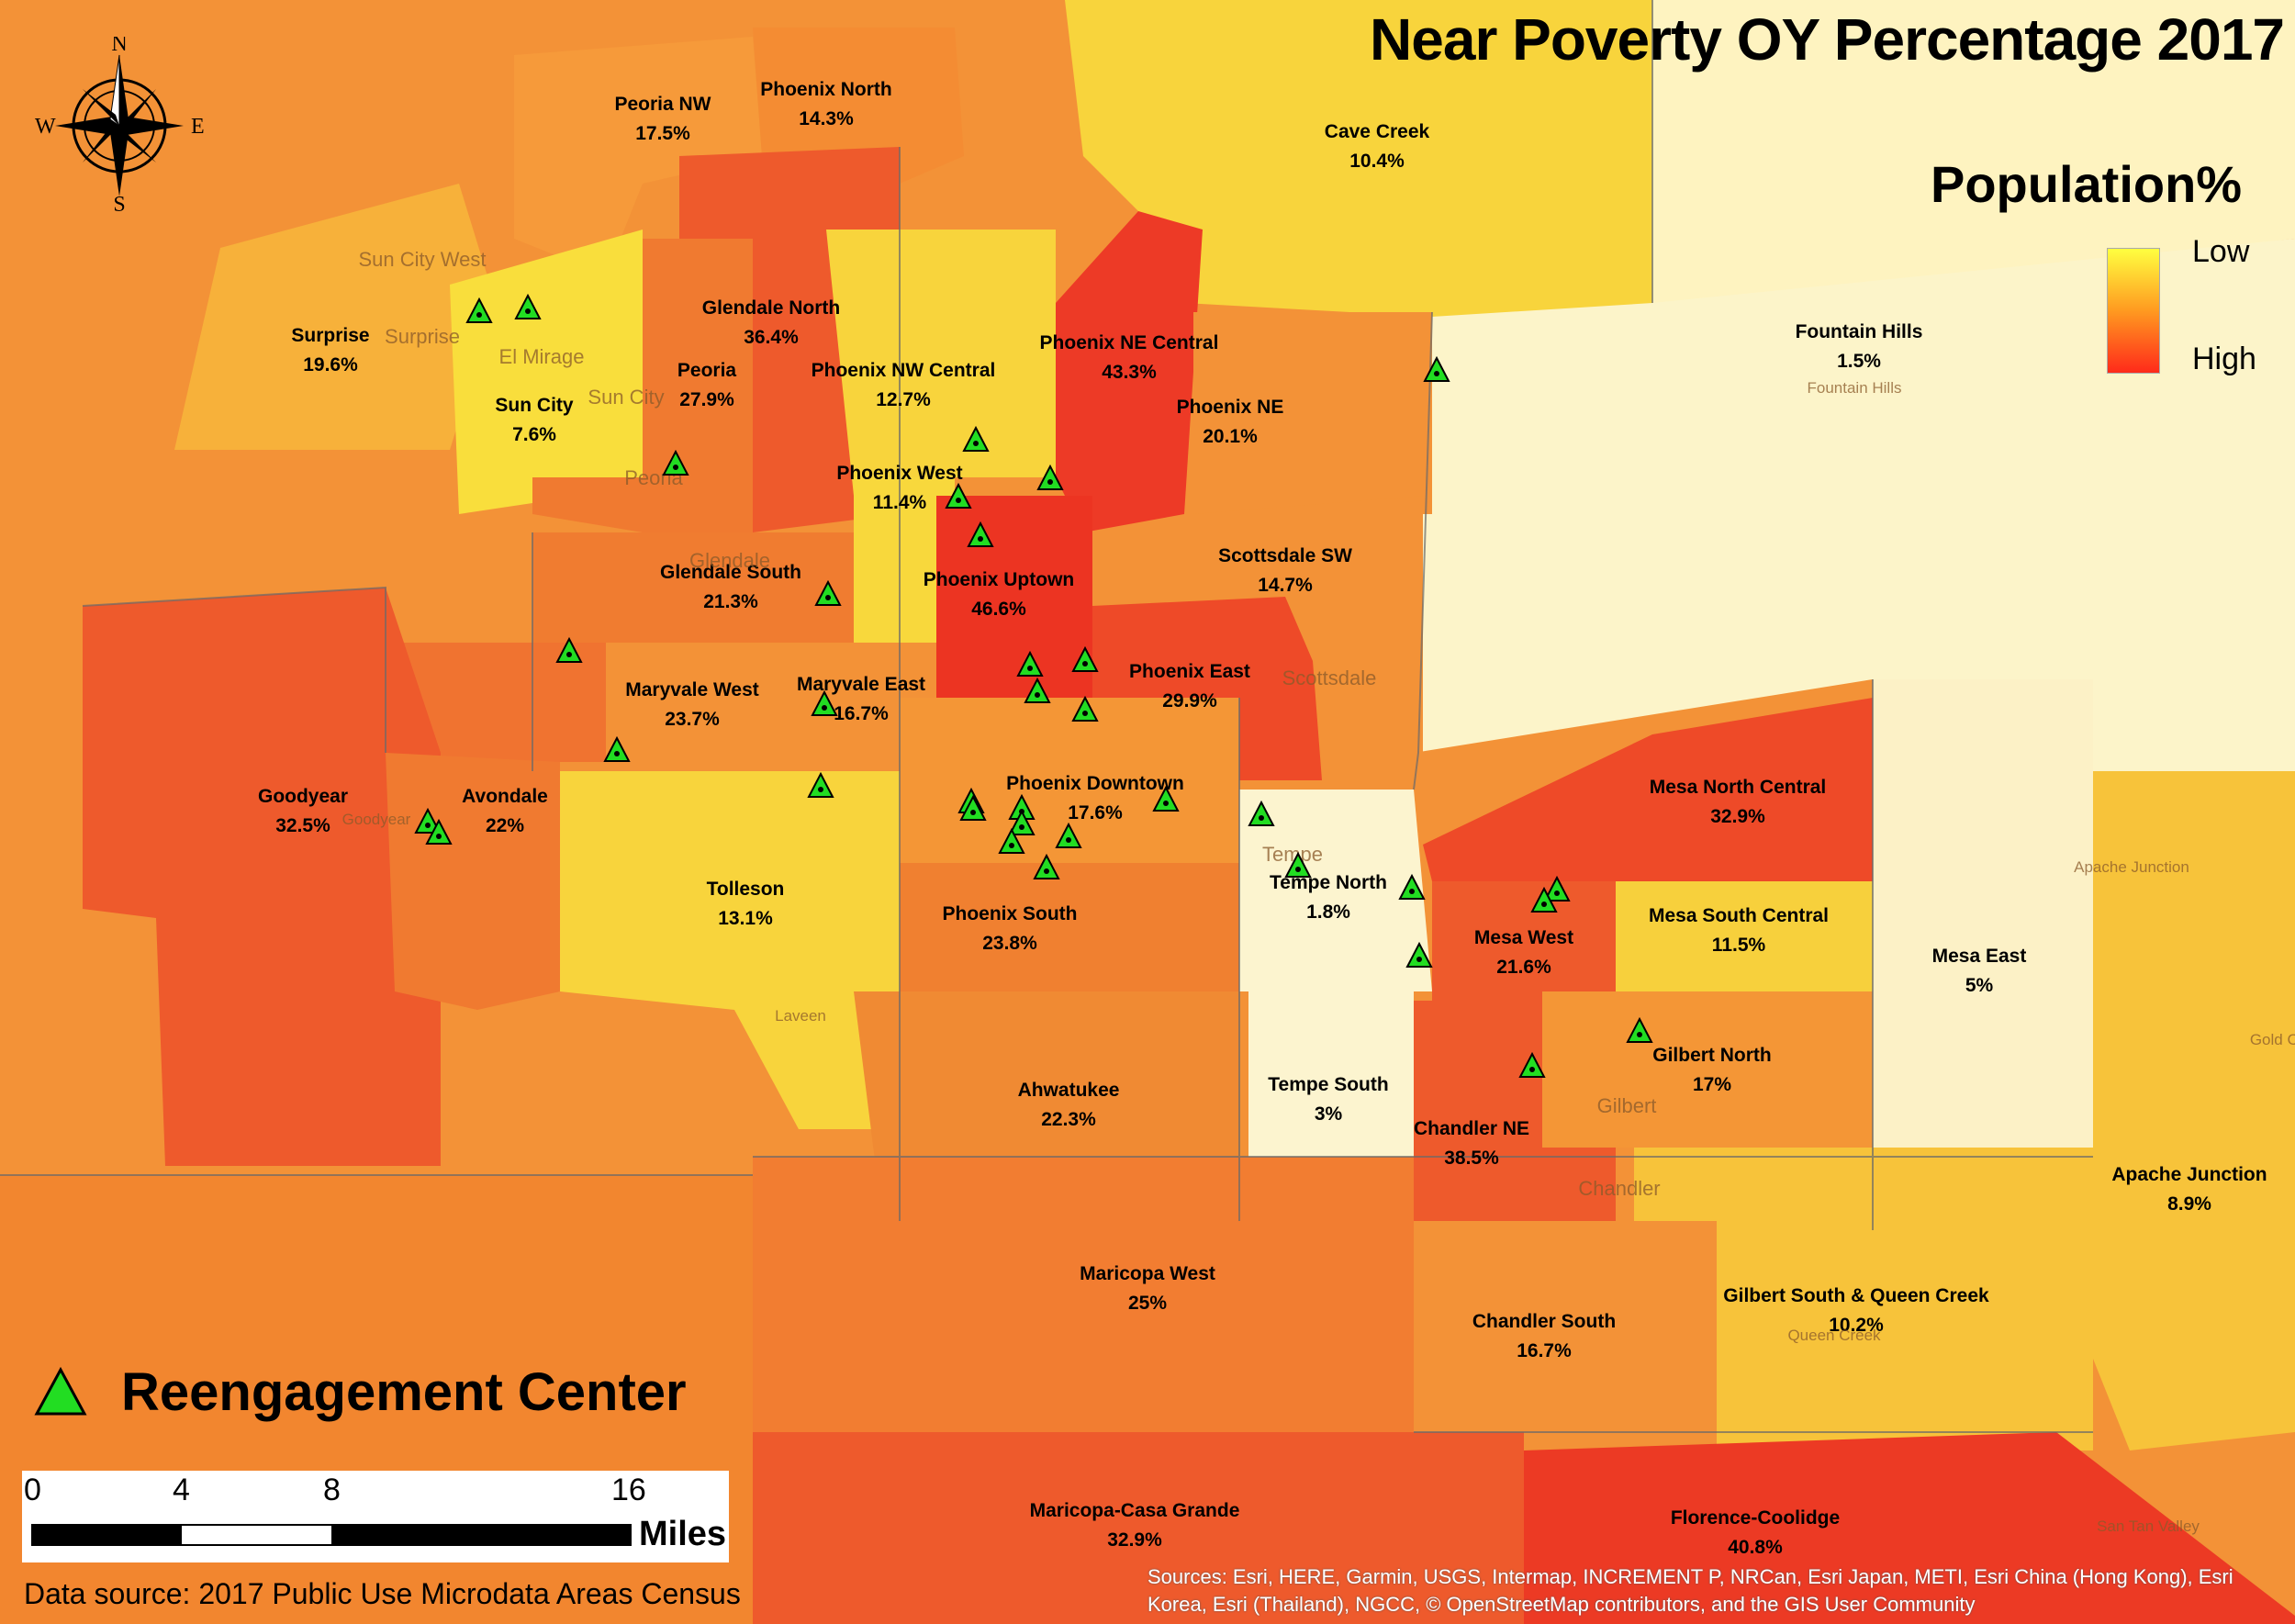 The width and height of the screenshot is (2295, 1624). What do you see at coordinates (505, 825) in the screenshot?
I see `district-value-label: 22%` at bounding box center [505, 825].